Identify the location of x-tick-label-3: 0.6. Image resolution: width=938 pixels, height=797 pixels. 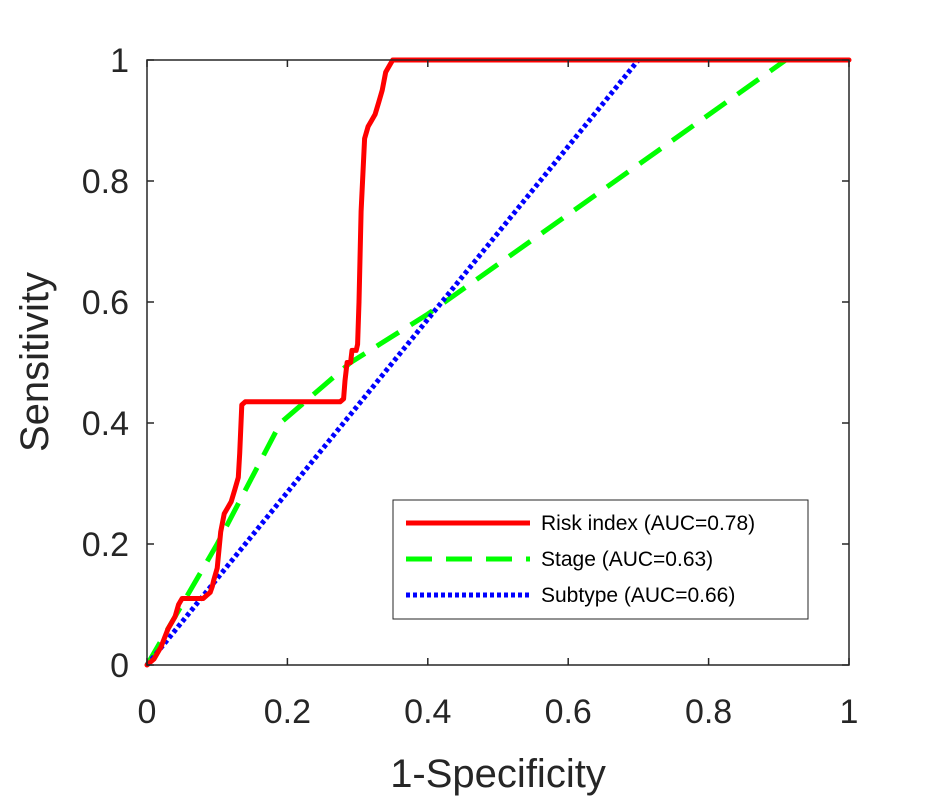
(568, 712).